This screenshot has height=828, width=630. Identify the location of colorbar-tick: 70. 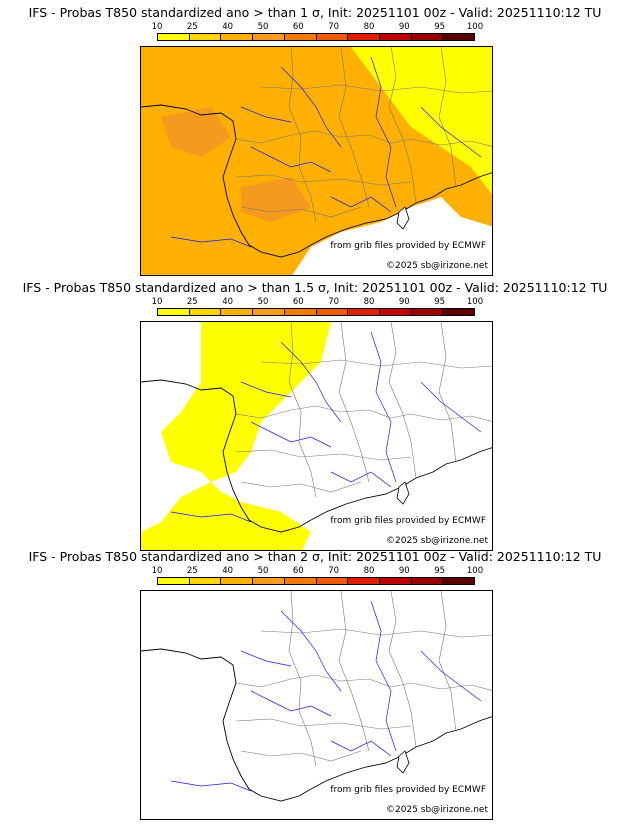
(334, 27).